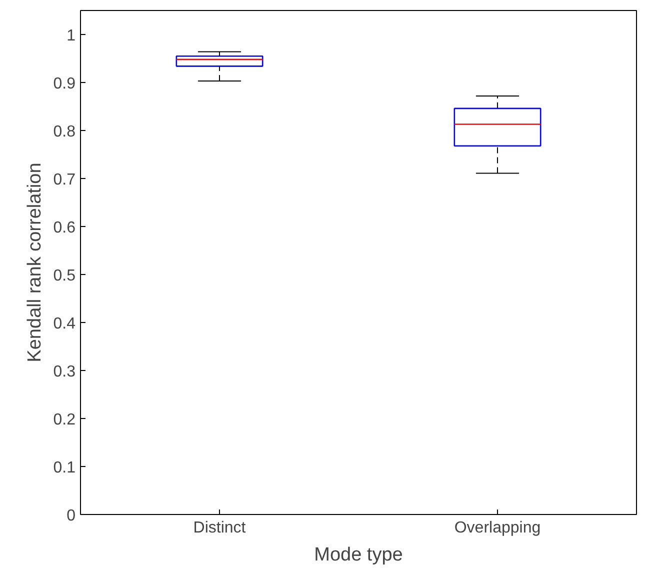 The image size is (646, 574). Describe the element at coordinates (64, 132) in the screenshot. I see `y-tick-label: 0.8` at that location.